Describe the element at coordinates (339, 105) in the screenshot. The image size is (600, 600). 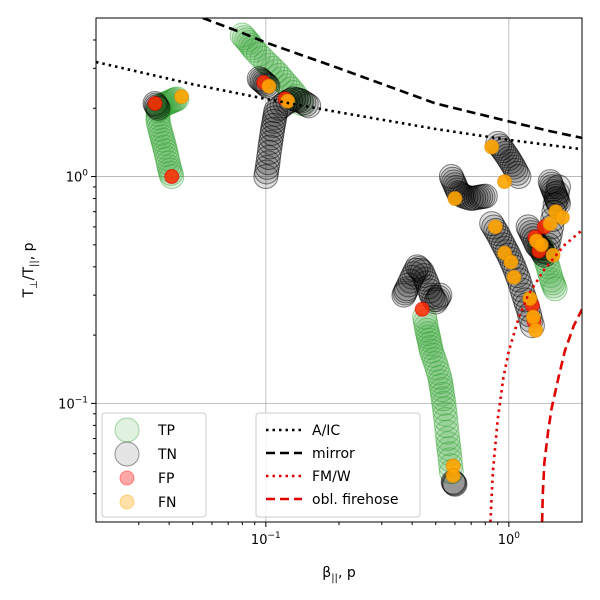
I see `aic-threshold-line` at that location.